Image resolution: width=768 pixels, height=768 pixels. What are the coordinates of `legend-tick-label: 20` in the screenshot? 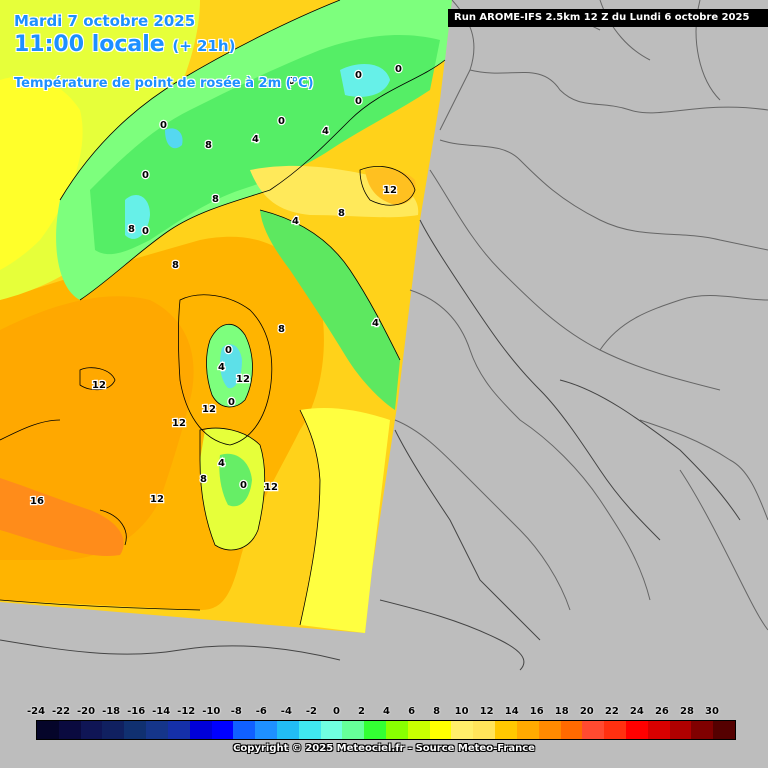 It's located at (586, 711).